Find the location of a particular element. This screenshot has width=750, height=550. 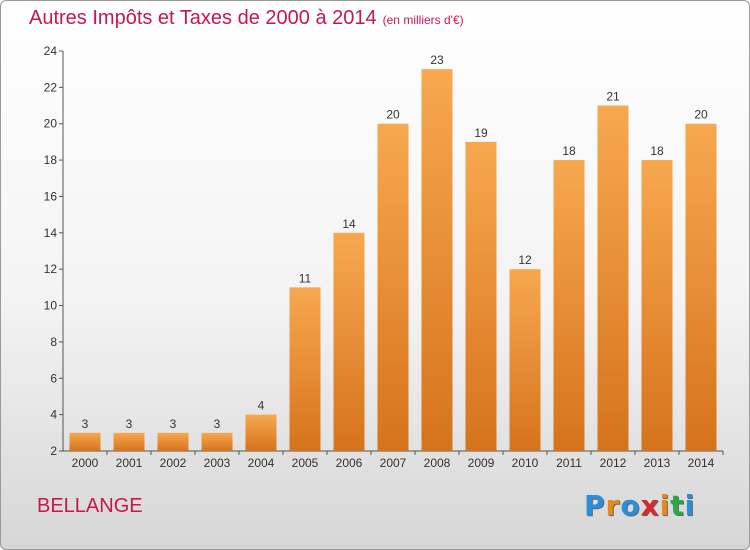

bar-2009 is located at coordinates (481, 296).